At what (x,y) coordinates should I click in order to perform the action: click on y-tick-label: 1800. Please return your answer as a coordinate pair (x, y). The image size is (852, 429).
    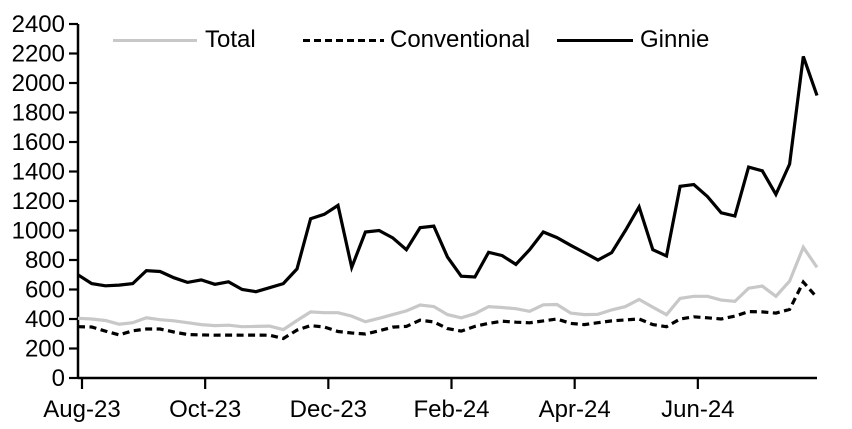
    Looking at the image, I should click on (38, 113).